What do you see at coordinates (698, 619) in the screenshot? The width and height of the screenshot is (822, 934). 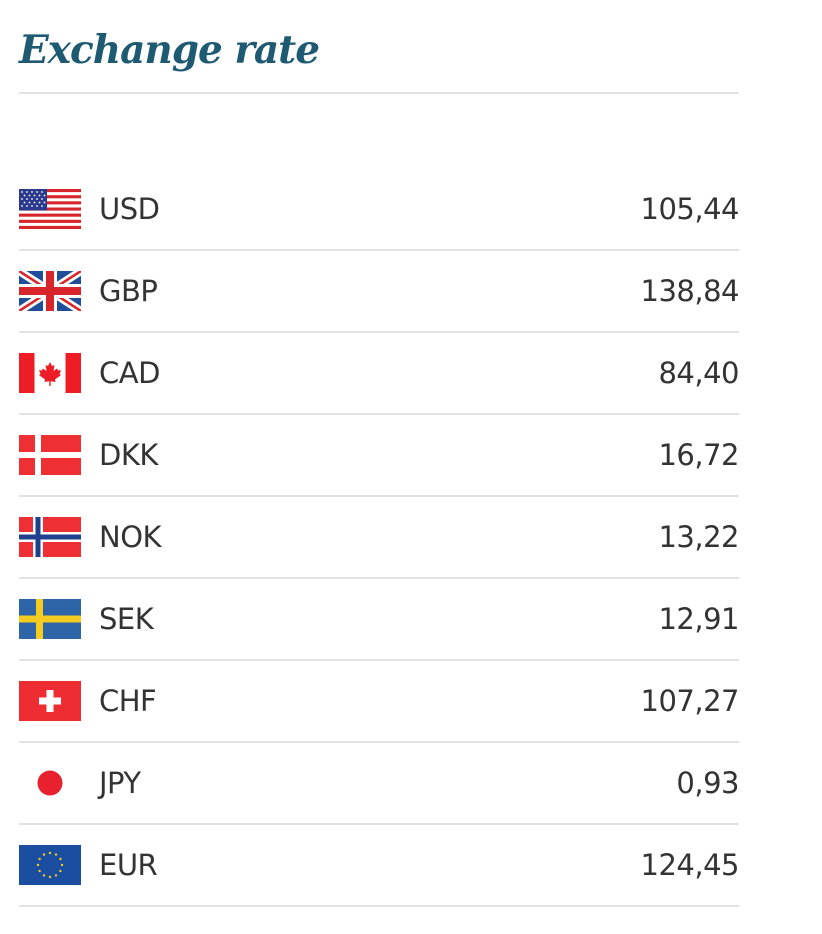 I see `currency-rate: 12,91` at bounding box center [698, 619].